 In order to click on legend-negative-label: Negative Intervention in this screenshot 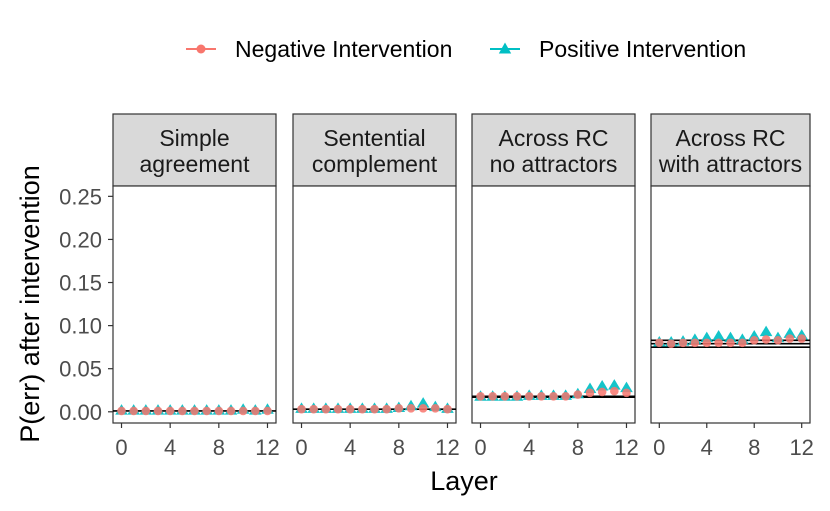, I will do `click(343, 49)`.